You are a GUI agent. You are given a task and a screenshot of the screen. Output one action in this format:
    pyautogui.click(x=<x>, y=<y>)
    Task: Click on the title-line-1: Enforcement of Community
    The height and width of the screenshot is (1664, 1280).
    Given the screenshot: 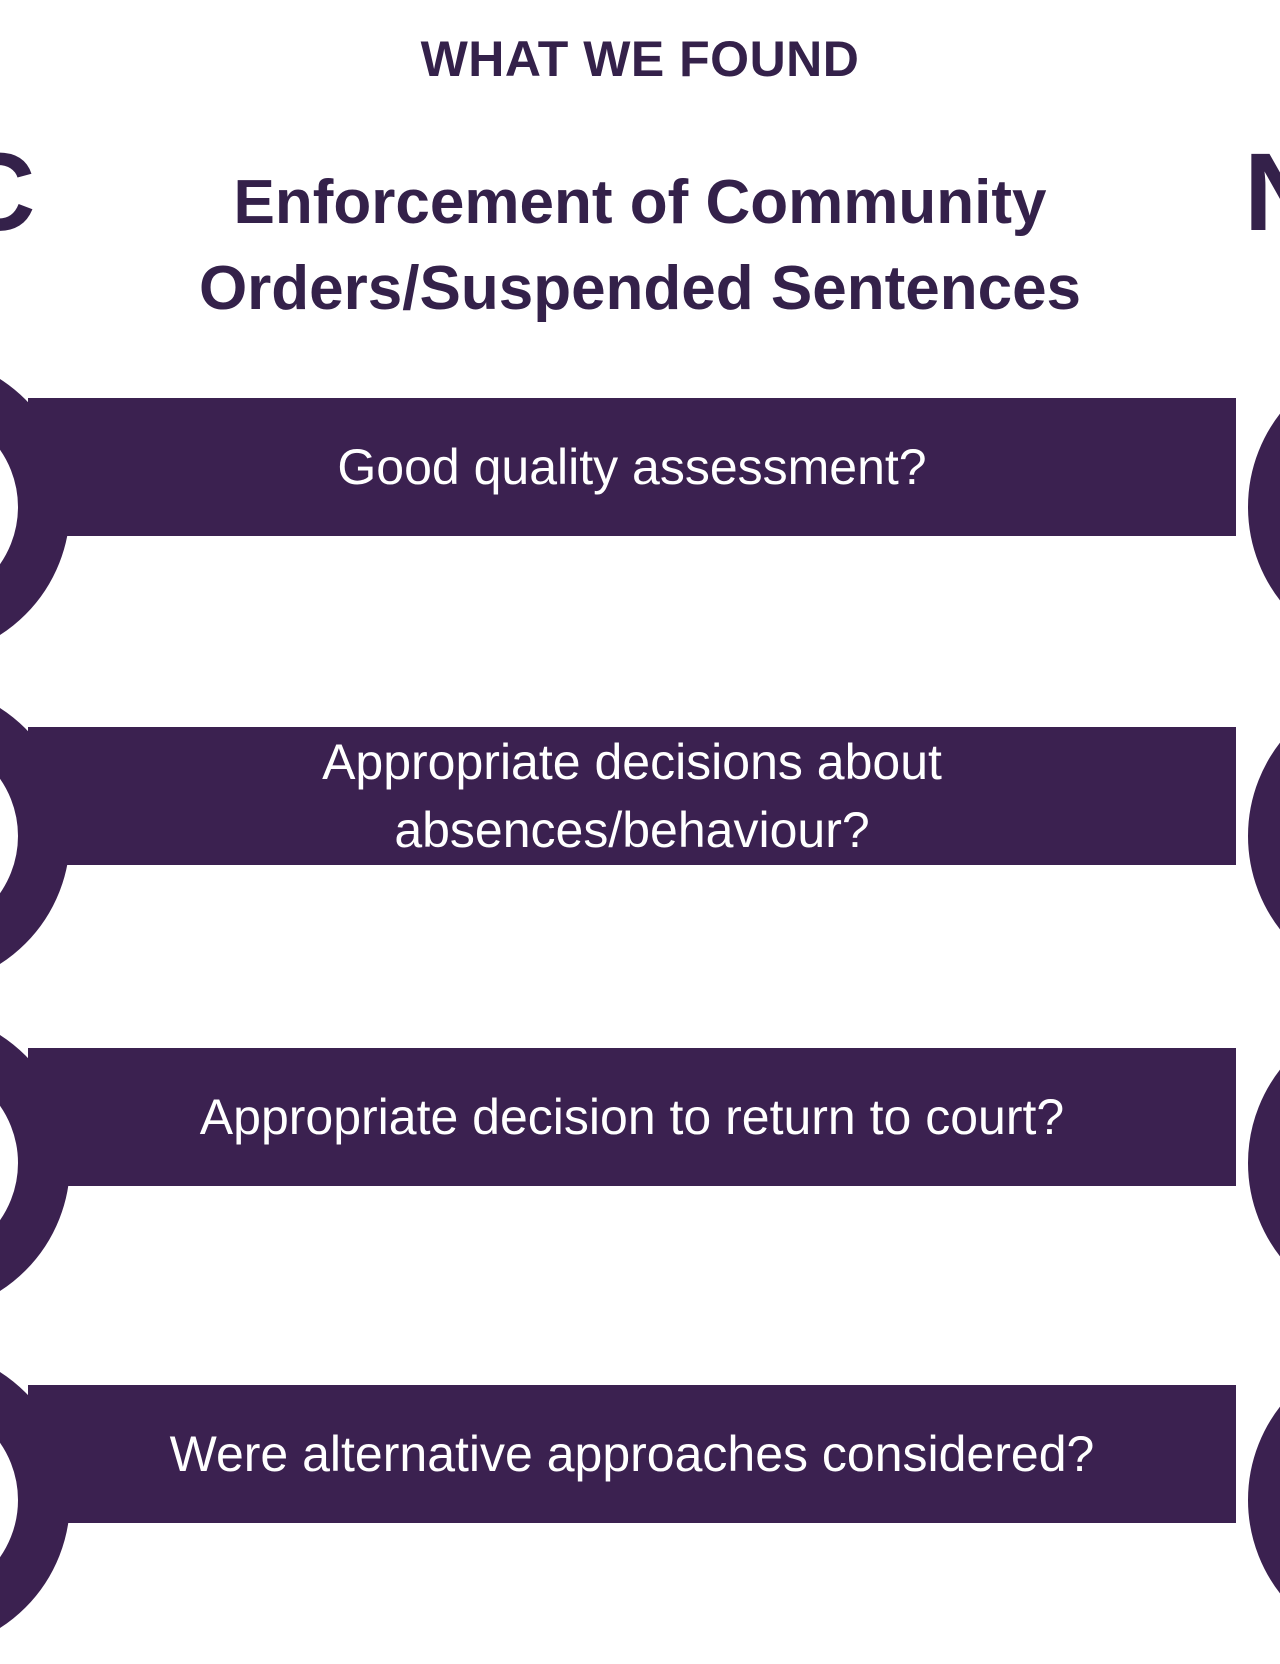 What is the action you would take?
    pyautogui.click(x=640, y=202)
    